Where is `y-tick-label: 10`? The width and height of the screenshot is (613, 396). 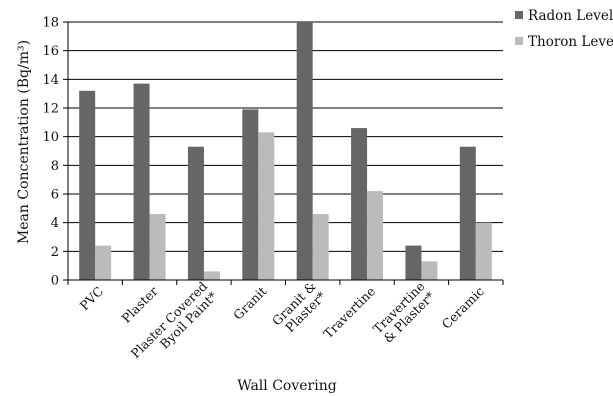
y-tick-label: 10 is located at coordinates (50, 137).